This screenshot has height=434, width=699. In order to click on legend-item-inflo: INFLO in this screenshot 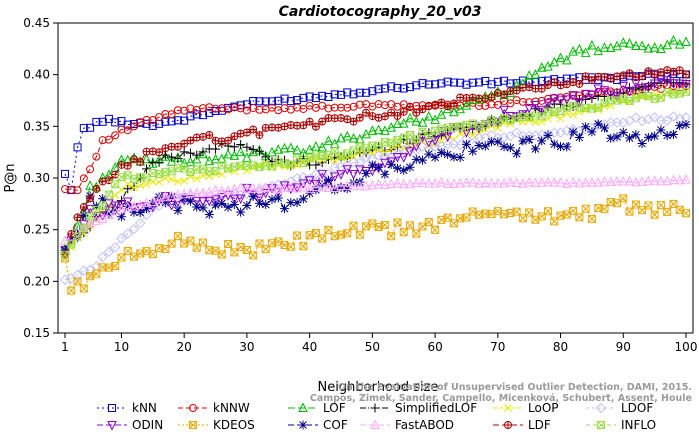, I will do `click(621, 425)`.